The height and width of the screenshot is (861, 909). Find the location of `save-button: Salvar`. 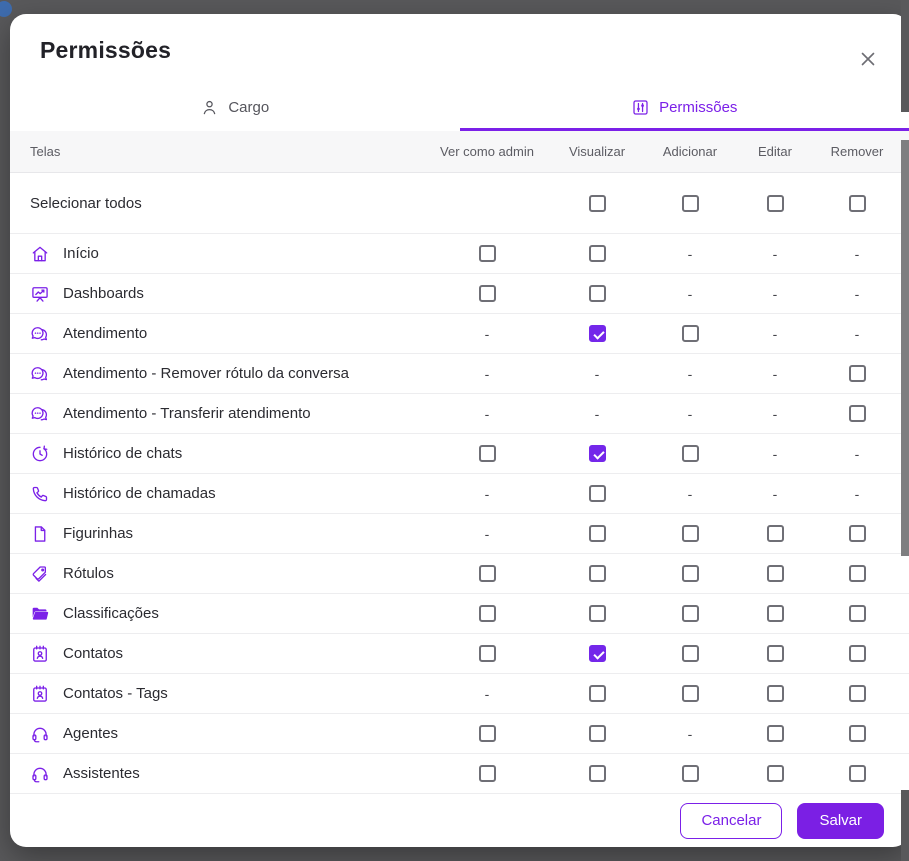

save-button: Salvar is located at coordinates (840, 820).